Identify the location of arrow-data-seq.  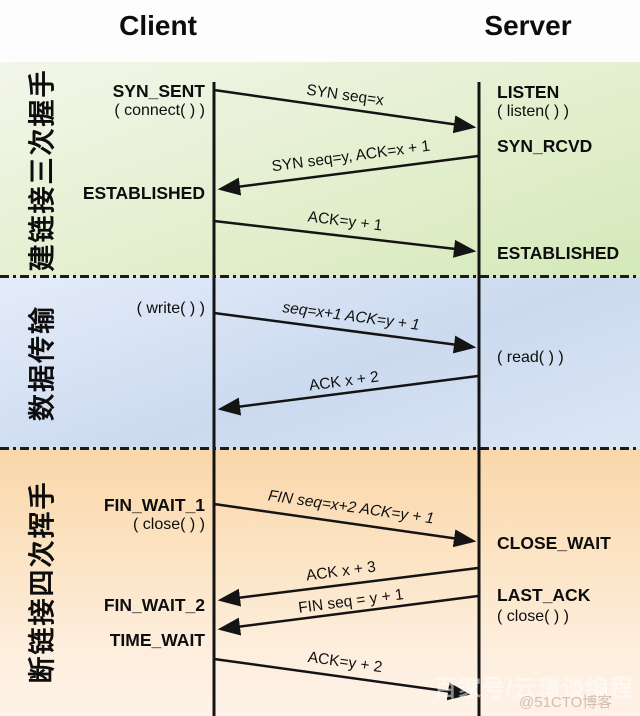
(345, 332).